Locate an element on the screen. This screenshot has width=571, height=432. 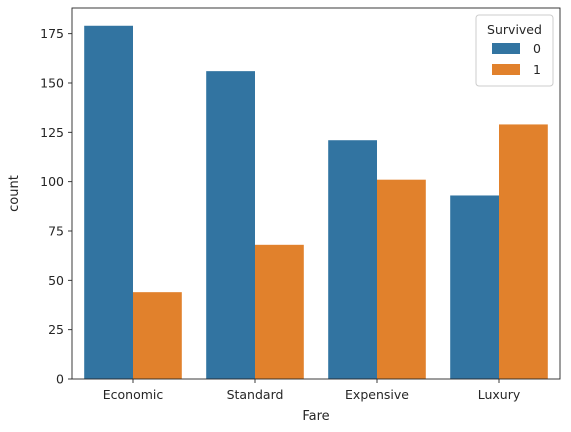
legend: Survived 01 is located at coordinates (514, 50).